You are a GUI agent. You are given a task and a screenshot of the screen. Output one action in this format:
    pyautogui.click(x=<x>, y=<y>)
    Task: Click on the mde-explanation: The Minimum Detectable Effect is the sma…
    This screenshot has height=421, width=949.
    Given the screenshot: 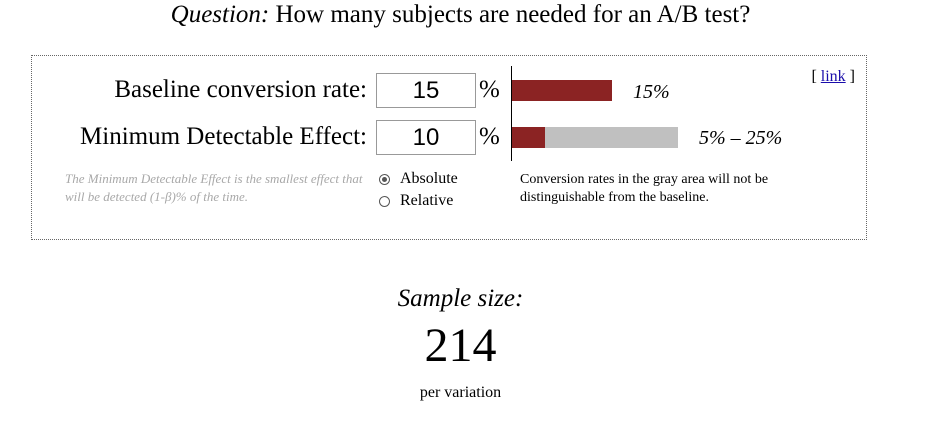 What is the action you would take?
    pyautogui.click(x=214, y=187)
    